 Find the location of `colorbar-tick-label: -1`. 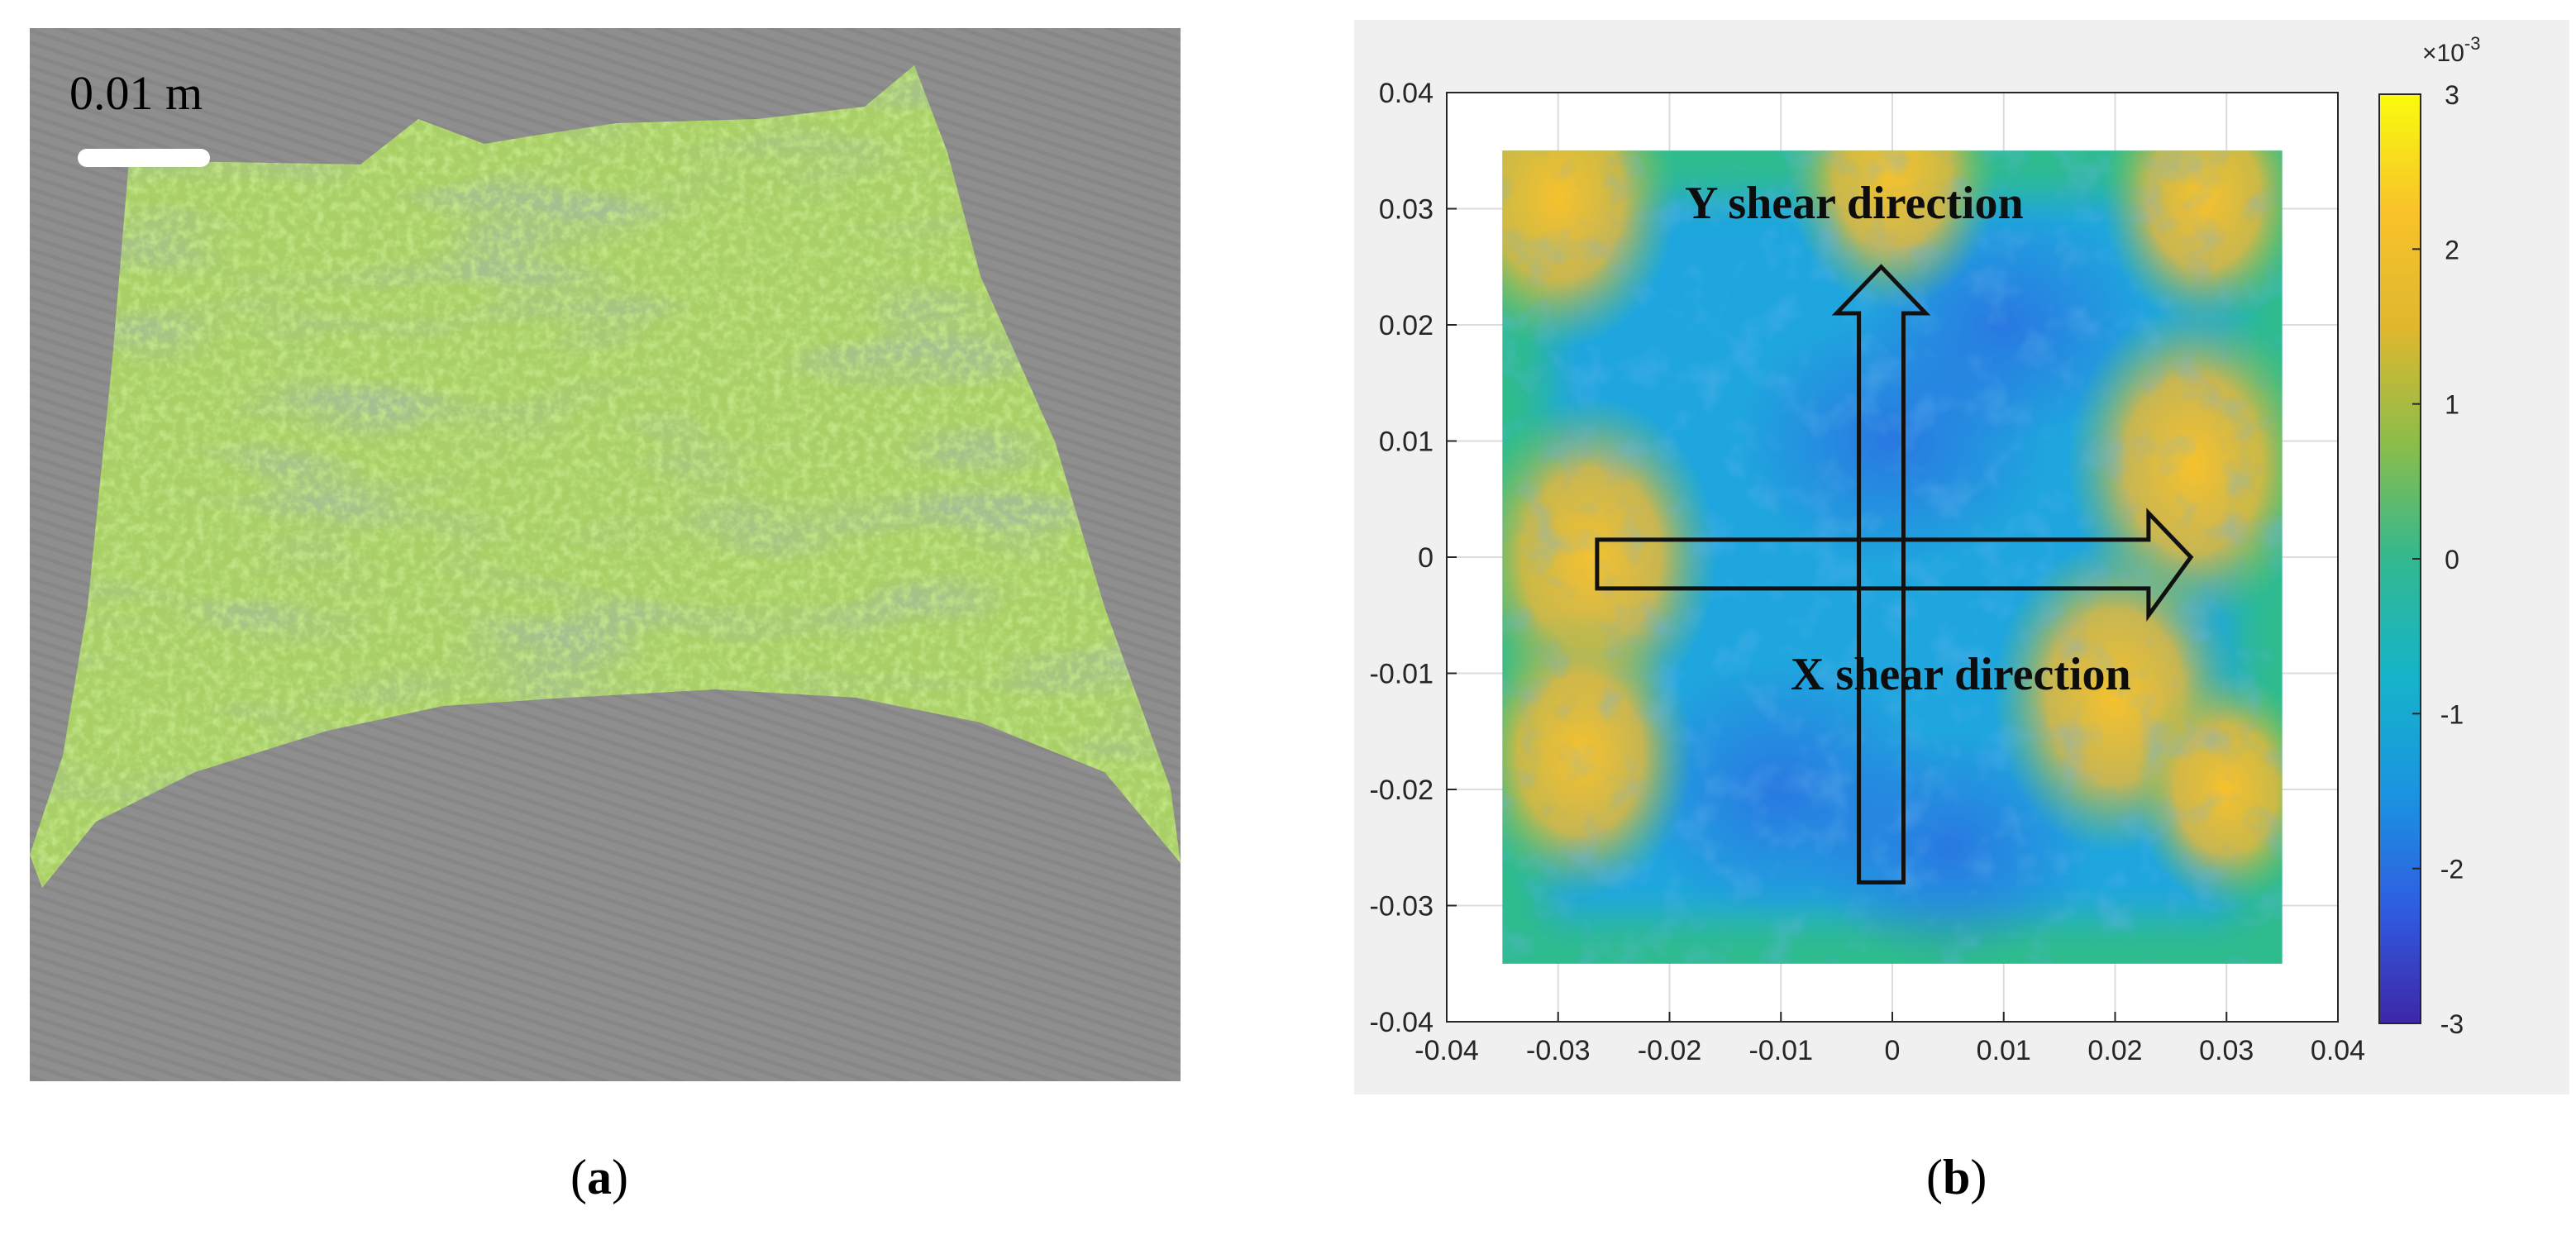

colorbar-tick-label: -1 is located at coordinates (2452, 714).